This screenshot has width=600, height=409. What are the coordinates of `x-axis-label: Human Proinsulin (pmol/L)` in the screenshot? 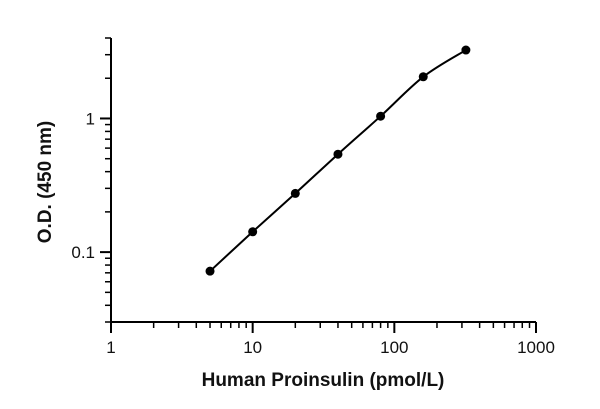 It's located at (323, 380).